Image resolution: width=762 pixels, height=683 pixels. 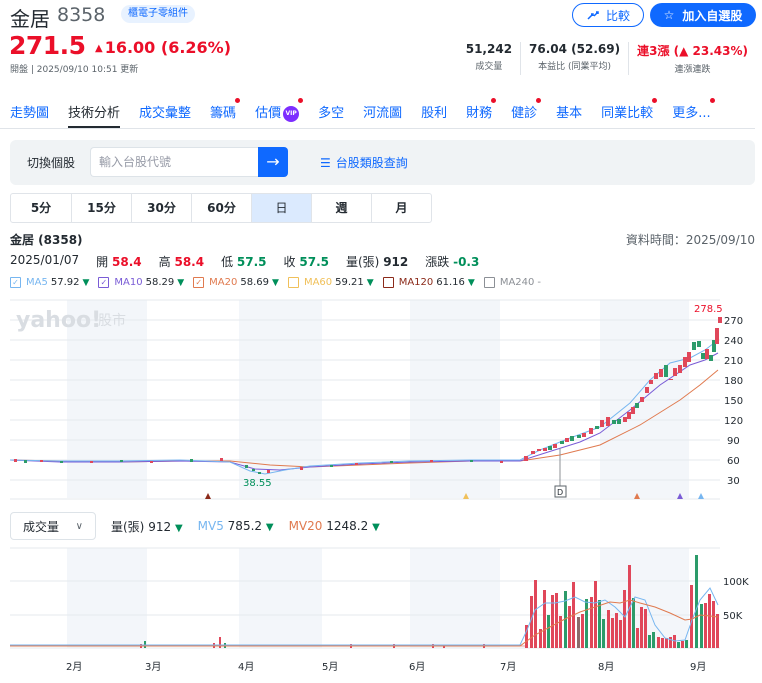 I want to click on tab-trades: 成交彙整, so click(x=165, y=112).